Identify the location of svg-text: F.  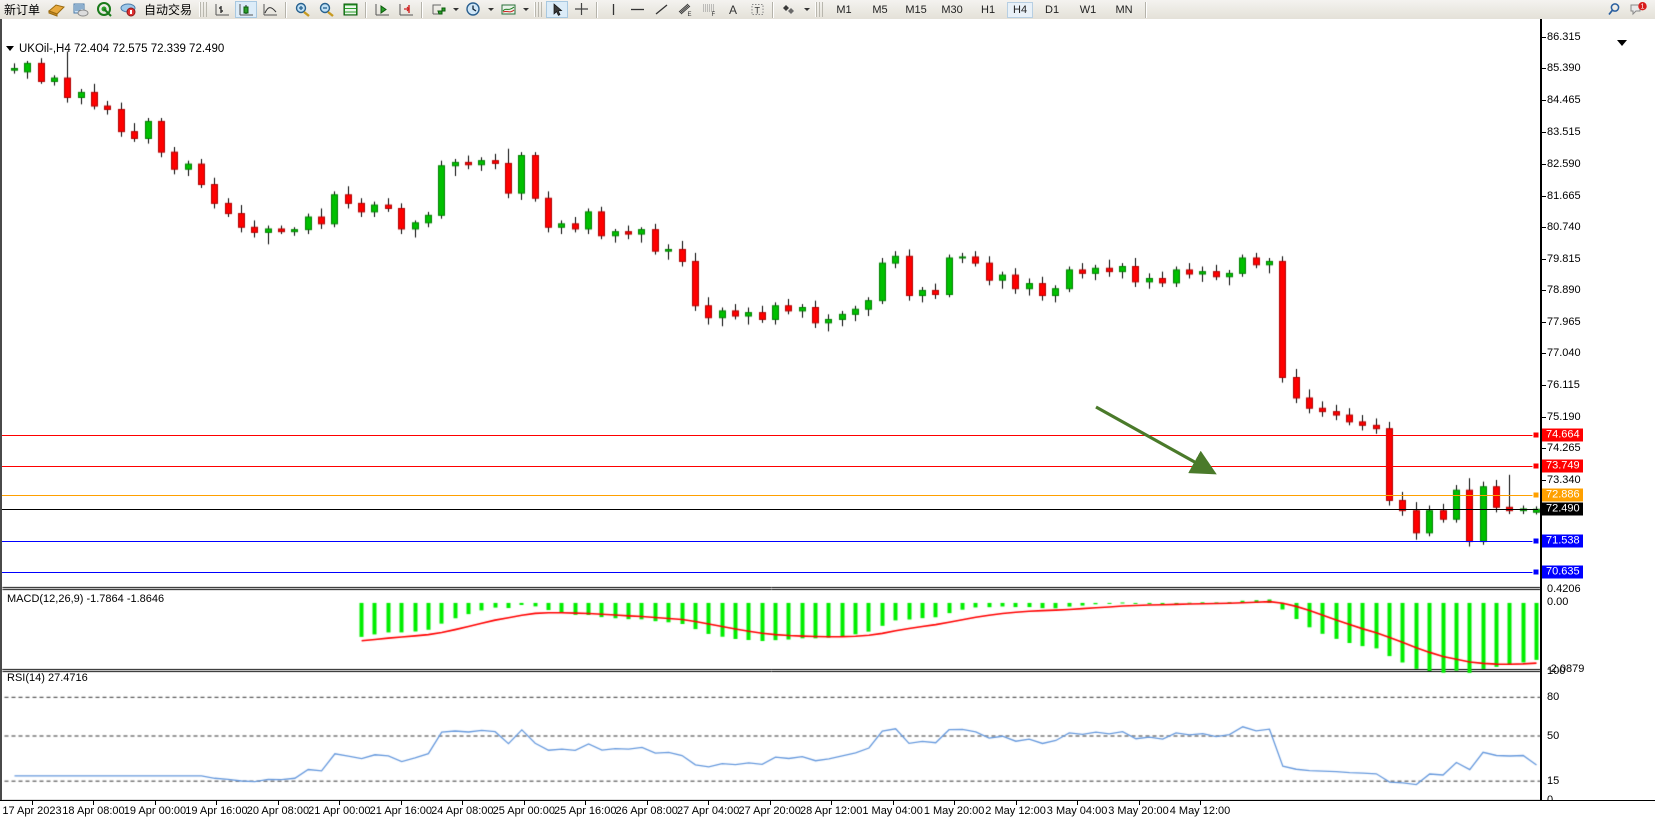
(713, 14).